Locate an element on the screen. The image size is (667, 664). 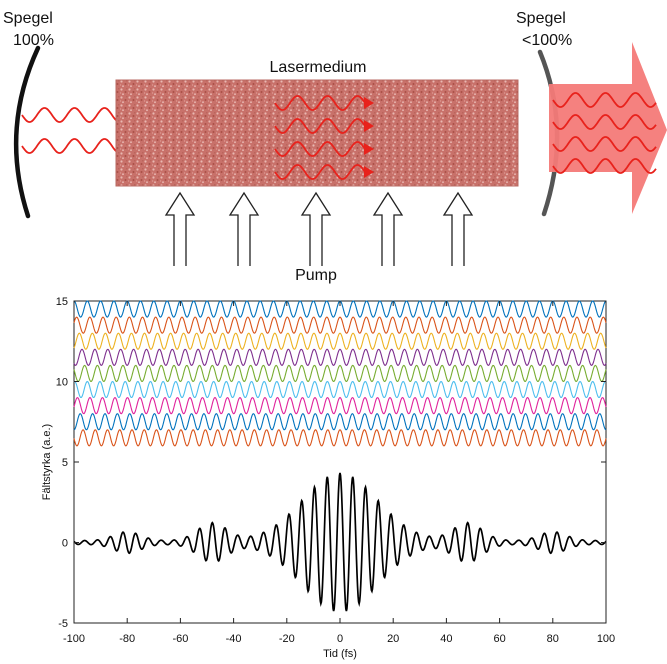
left-mirror is located at coordinates (27, 132).